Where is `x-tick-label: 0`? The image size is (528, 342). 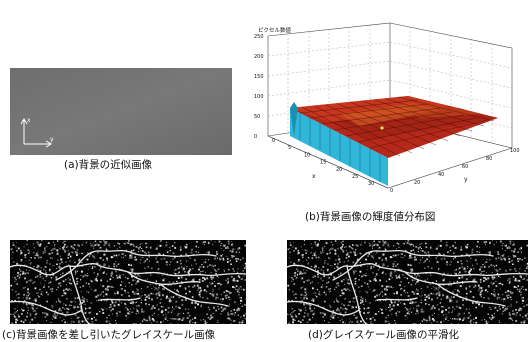
x-tick-label: 0 is located at coordinates (273, 141).